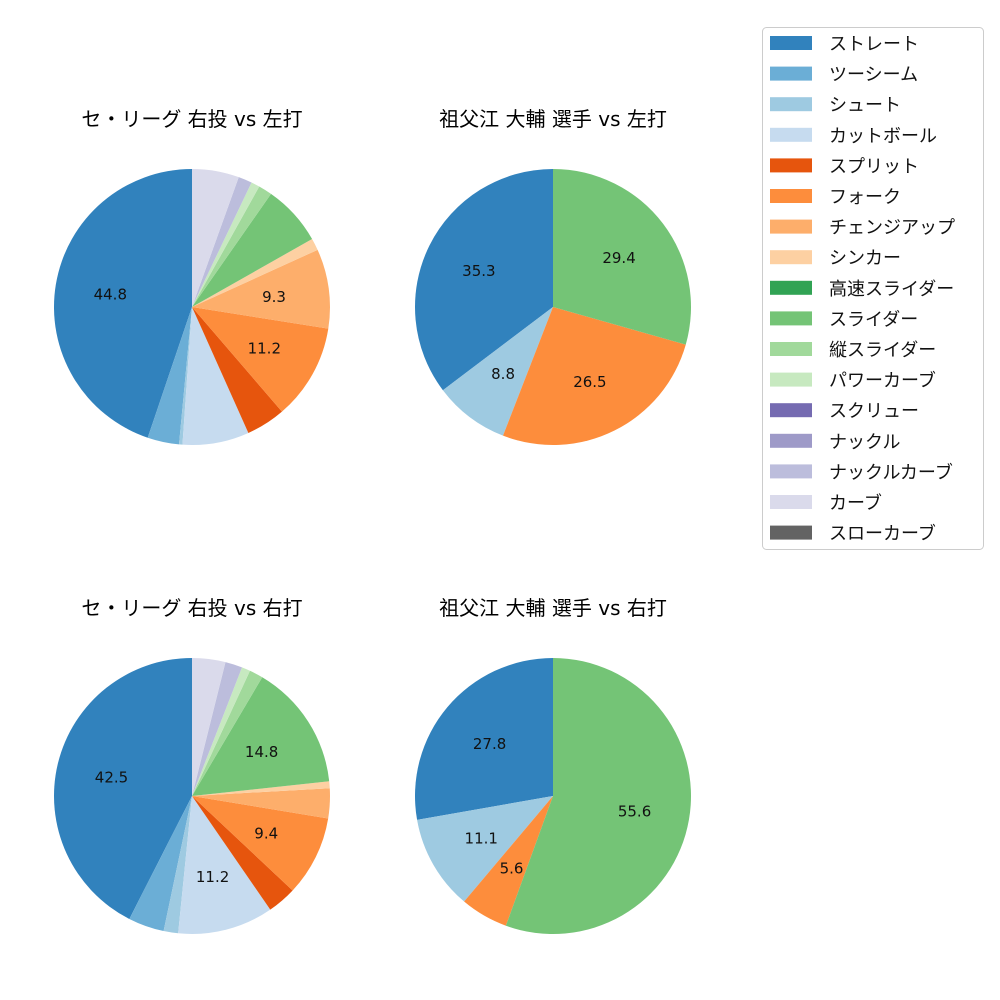 This screenshot has width=1000, height=1000. I want to click on slice-label: 42.5, so click(111, 778).